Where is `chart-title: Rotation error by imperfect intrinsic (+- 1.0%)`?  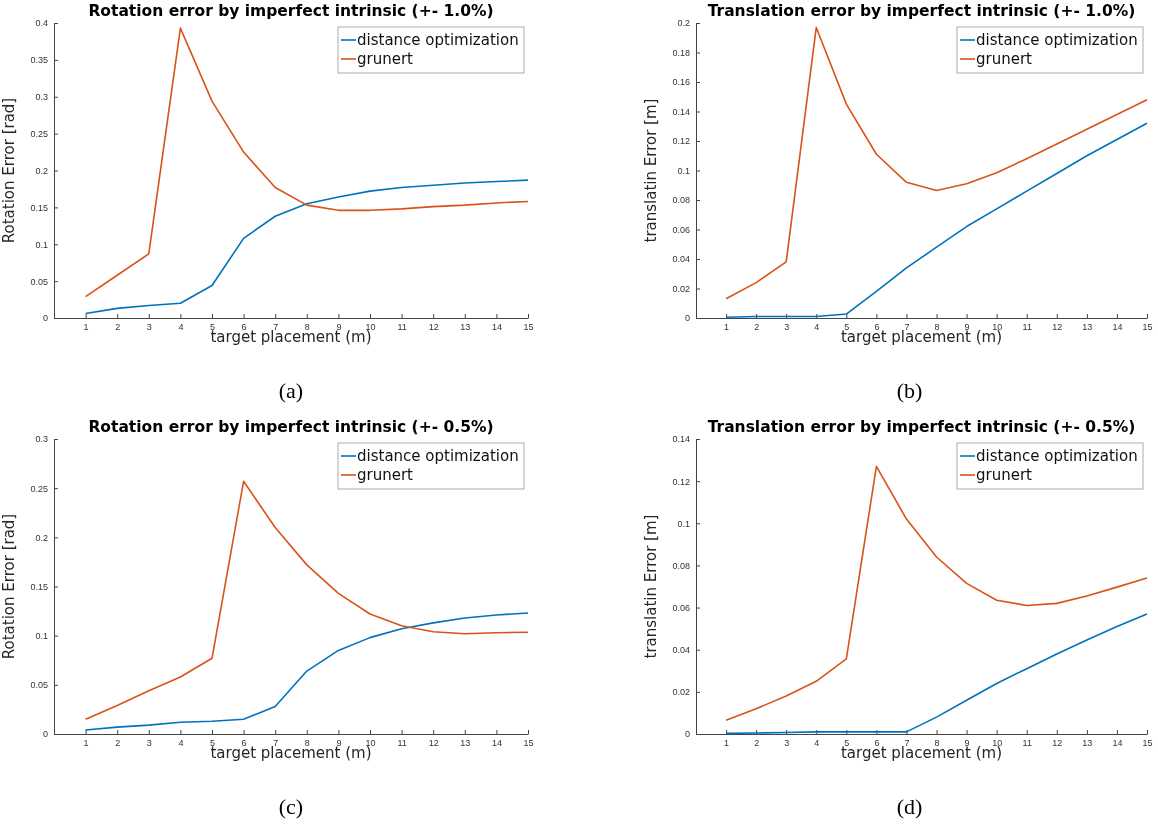 chart-title: Rotation error by imperfect intrinsic (+- 1.0%) is located at coordinates (291, 11).